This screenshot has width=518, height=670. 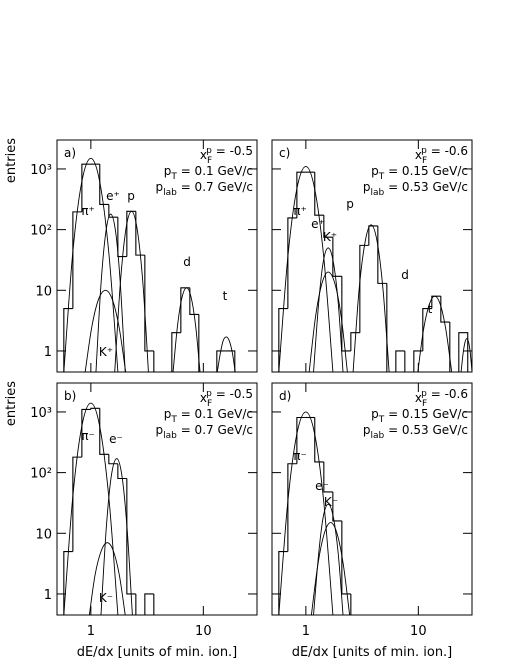 What do you see at coordinates (43, 534) in the screenshot?
I see `y-tick-label: 10` at bounding box center [43, 534].